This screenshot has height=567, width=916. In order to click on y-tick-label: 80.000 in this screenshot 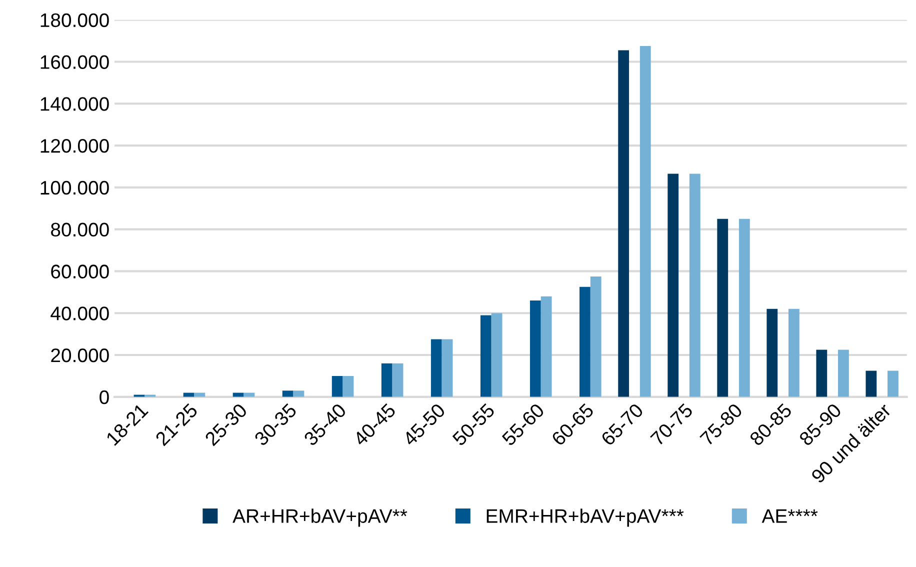, I will do `click(80, 229)`.